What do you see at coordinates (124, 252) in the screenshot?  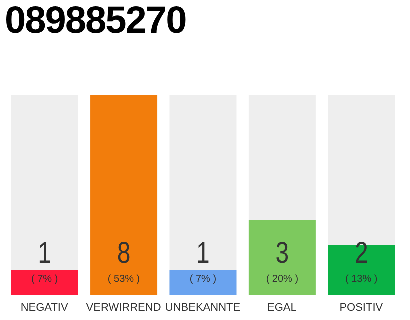 I see `data-label: 8` at bounding box center [124, 252].